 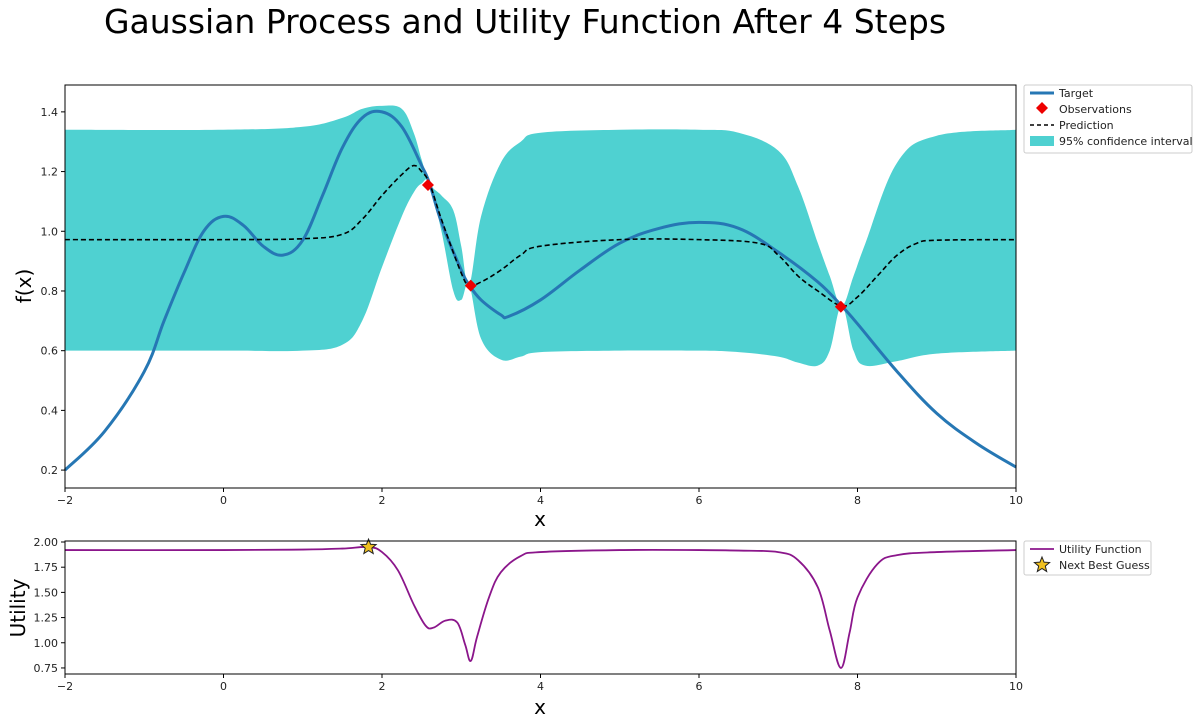 What do you see at coordinates (49, 605) in the screenshot?
I see `utility-y-axis: 0.75 1.00 1.25 1.50 1.75 2.00` at bounding box center [49, 605].